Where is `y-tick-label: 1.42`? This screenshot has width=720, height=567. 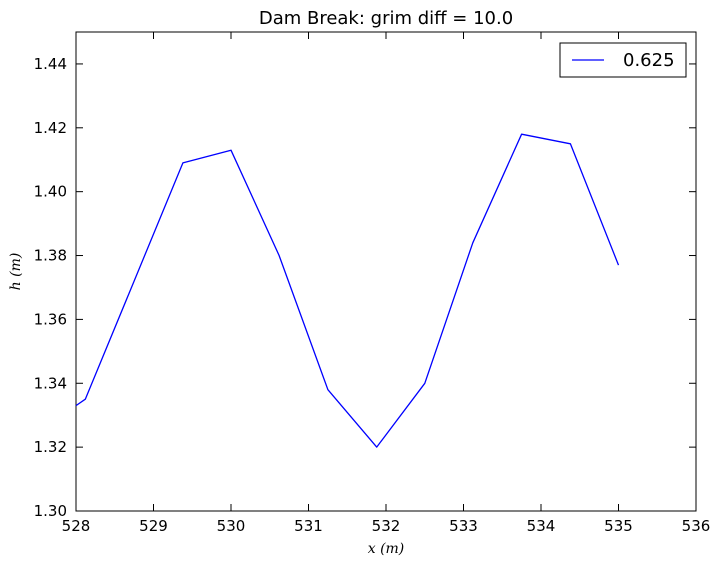 y-tick-label: 1.42 is located at coordinates (50, 128).